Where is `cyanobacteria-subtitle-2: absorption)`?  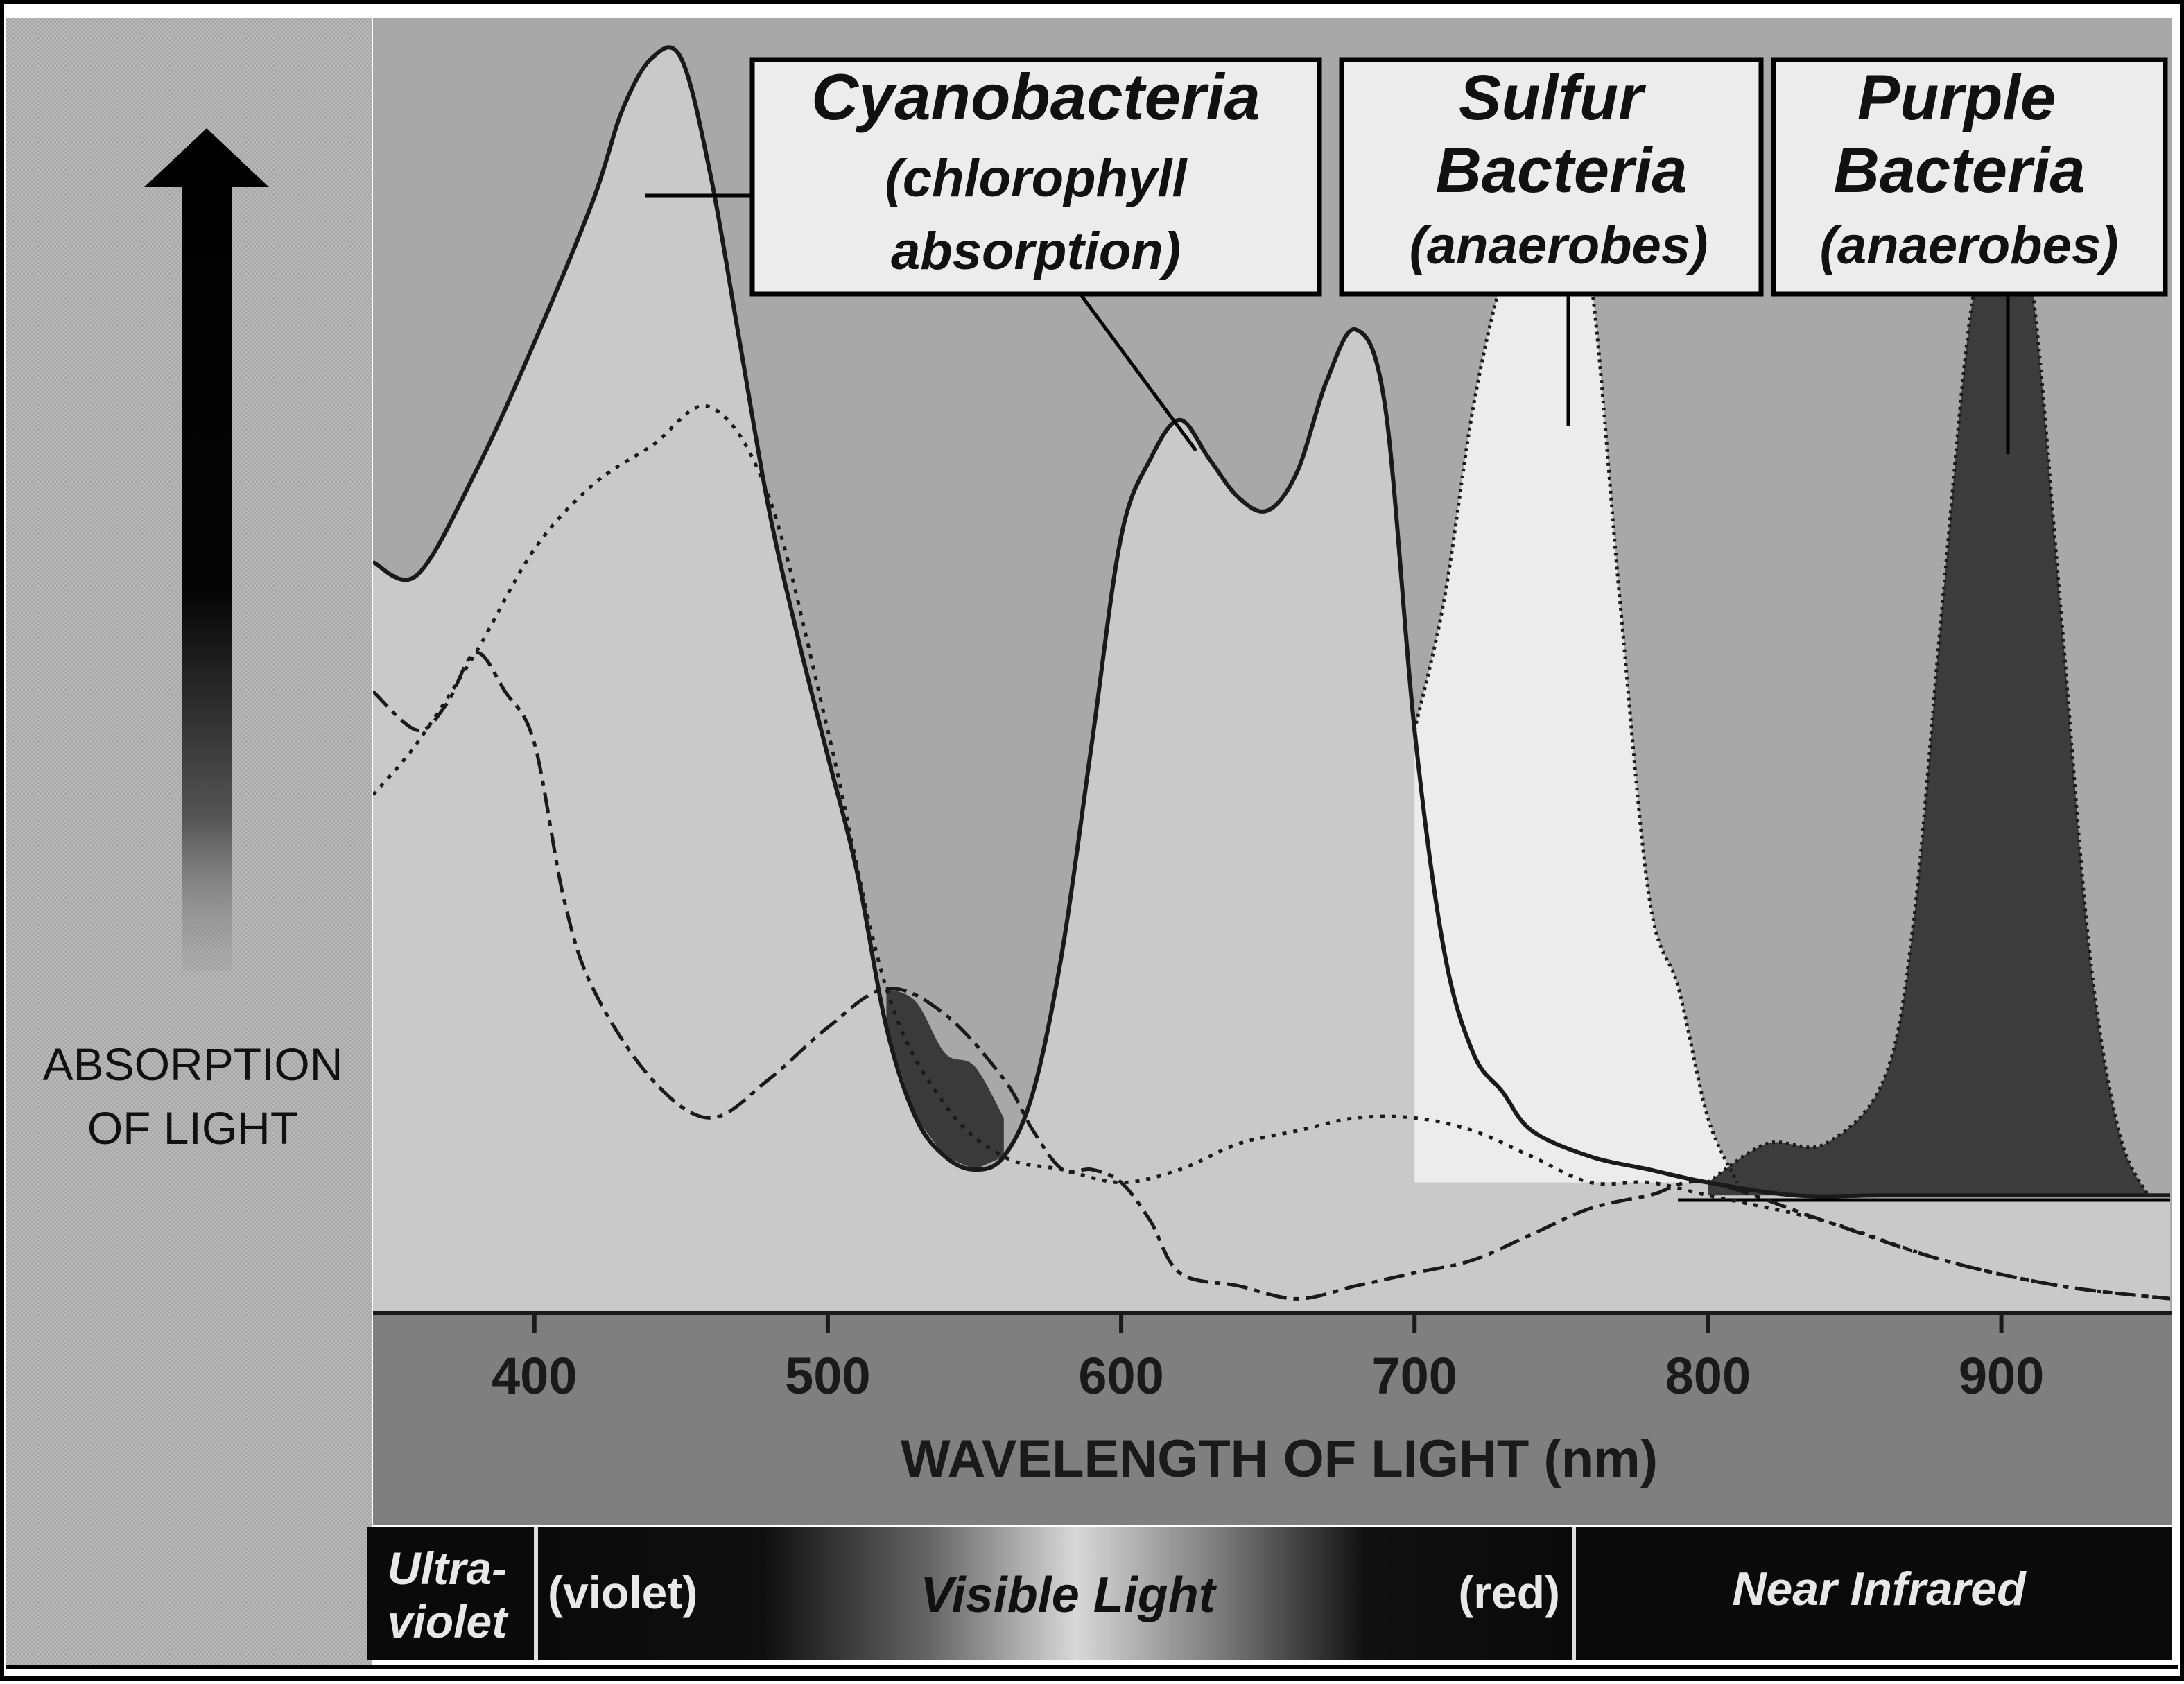 cyanobacteria-subtitle-2: absorption) is located at coordinates (1036, 251).